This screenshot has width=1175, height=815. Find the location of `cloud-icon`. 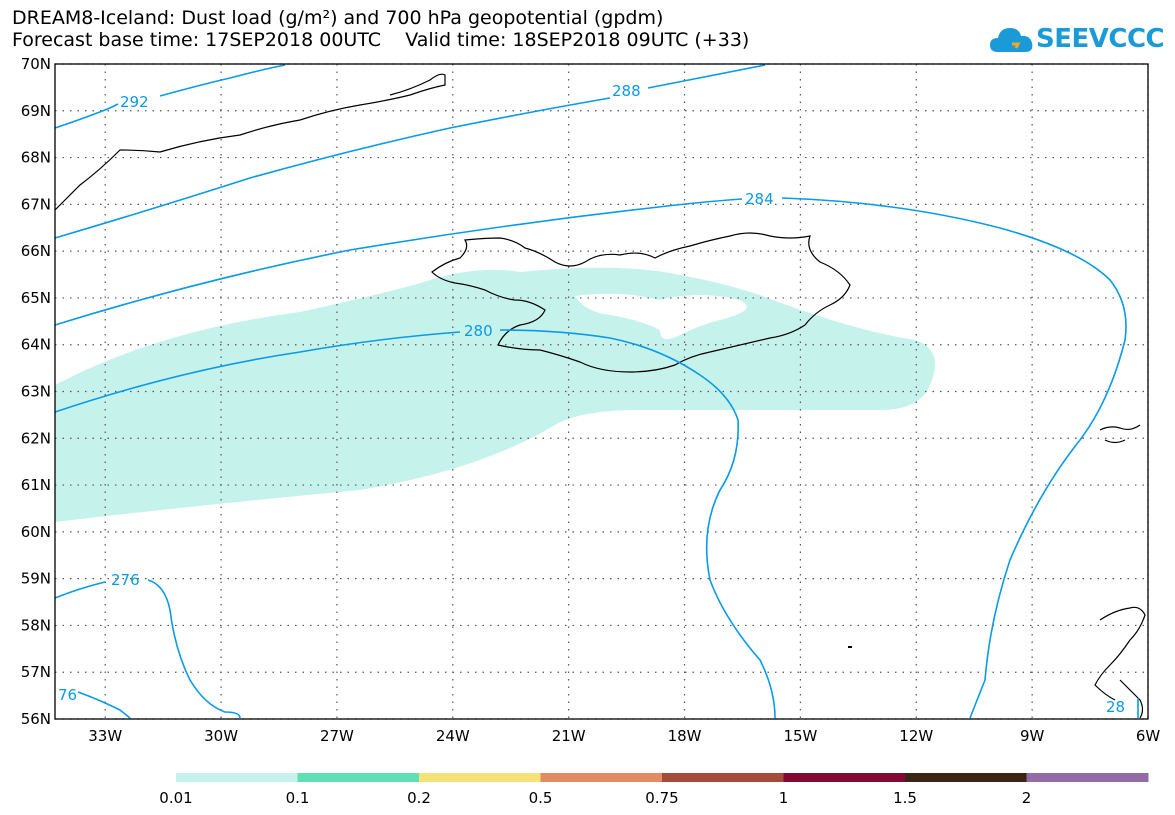

cloud-icon is located at coordinates (1011, 40).